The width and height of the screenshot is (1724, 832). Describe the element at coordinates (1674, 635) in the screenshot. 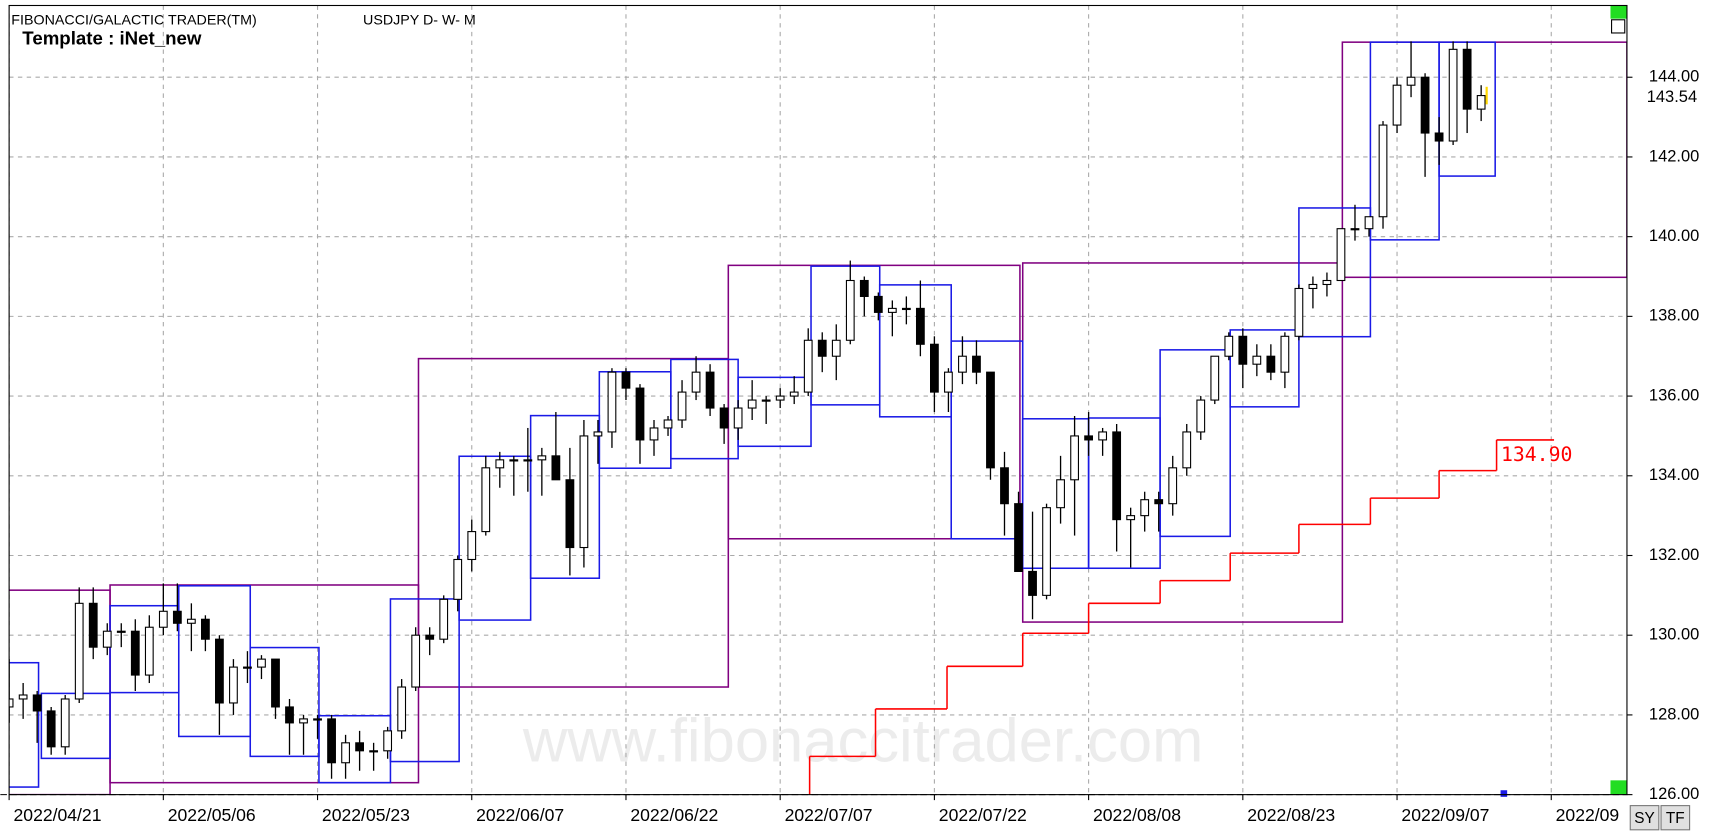

I see `y-tick-label: 130.00` at that location.